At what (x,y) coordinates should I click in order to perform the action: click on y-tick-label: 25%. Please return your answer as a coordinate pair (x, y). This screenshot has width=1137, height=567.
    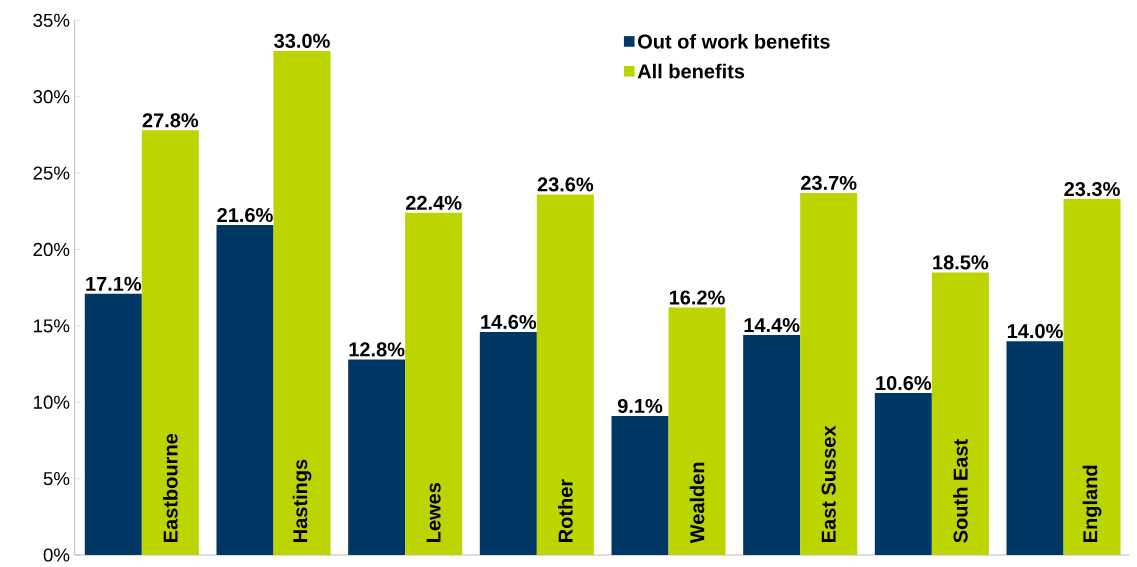
    Looking at the image, I should click on (51, 173).